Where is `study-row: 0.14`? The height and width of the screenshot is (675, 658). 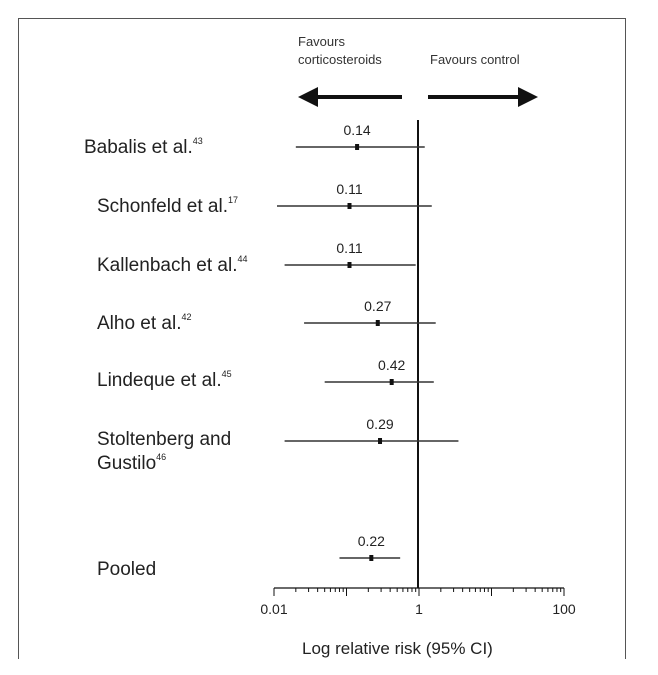 study-row: 0.14 is located at coordinates (360, 136).